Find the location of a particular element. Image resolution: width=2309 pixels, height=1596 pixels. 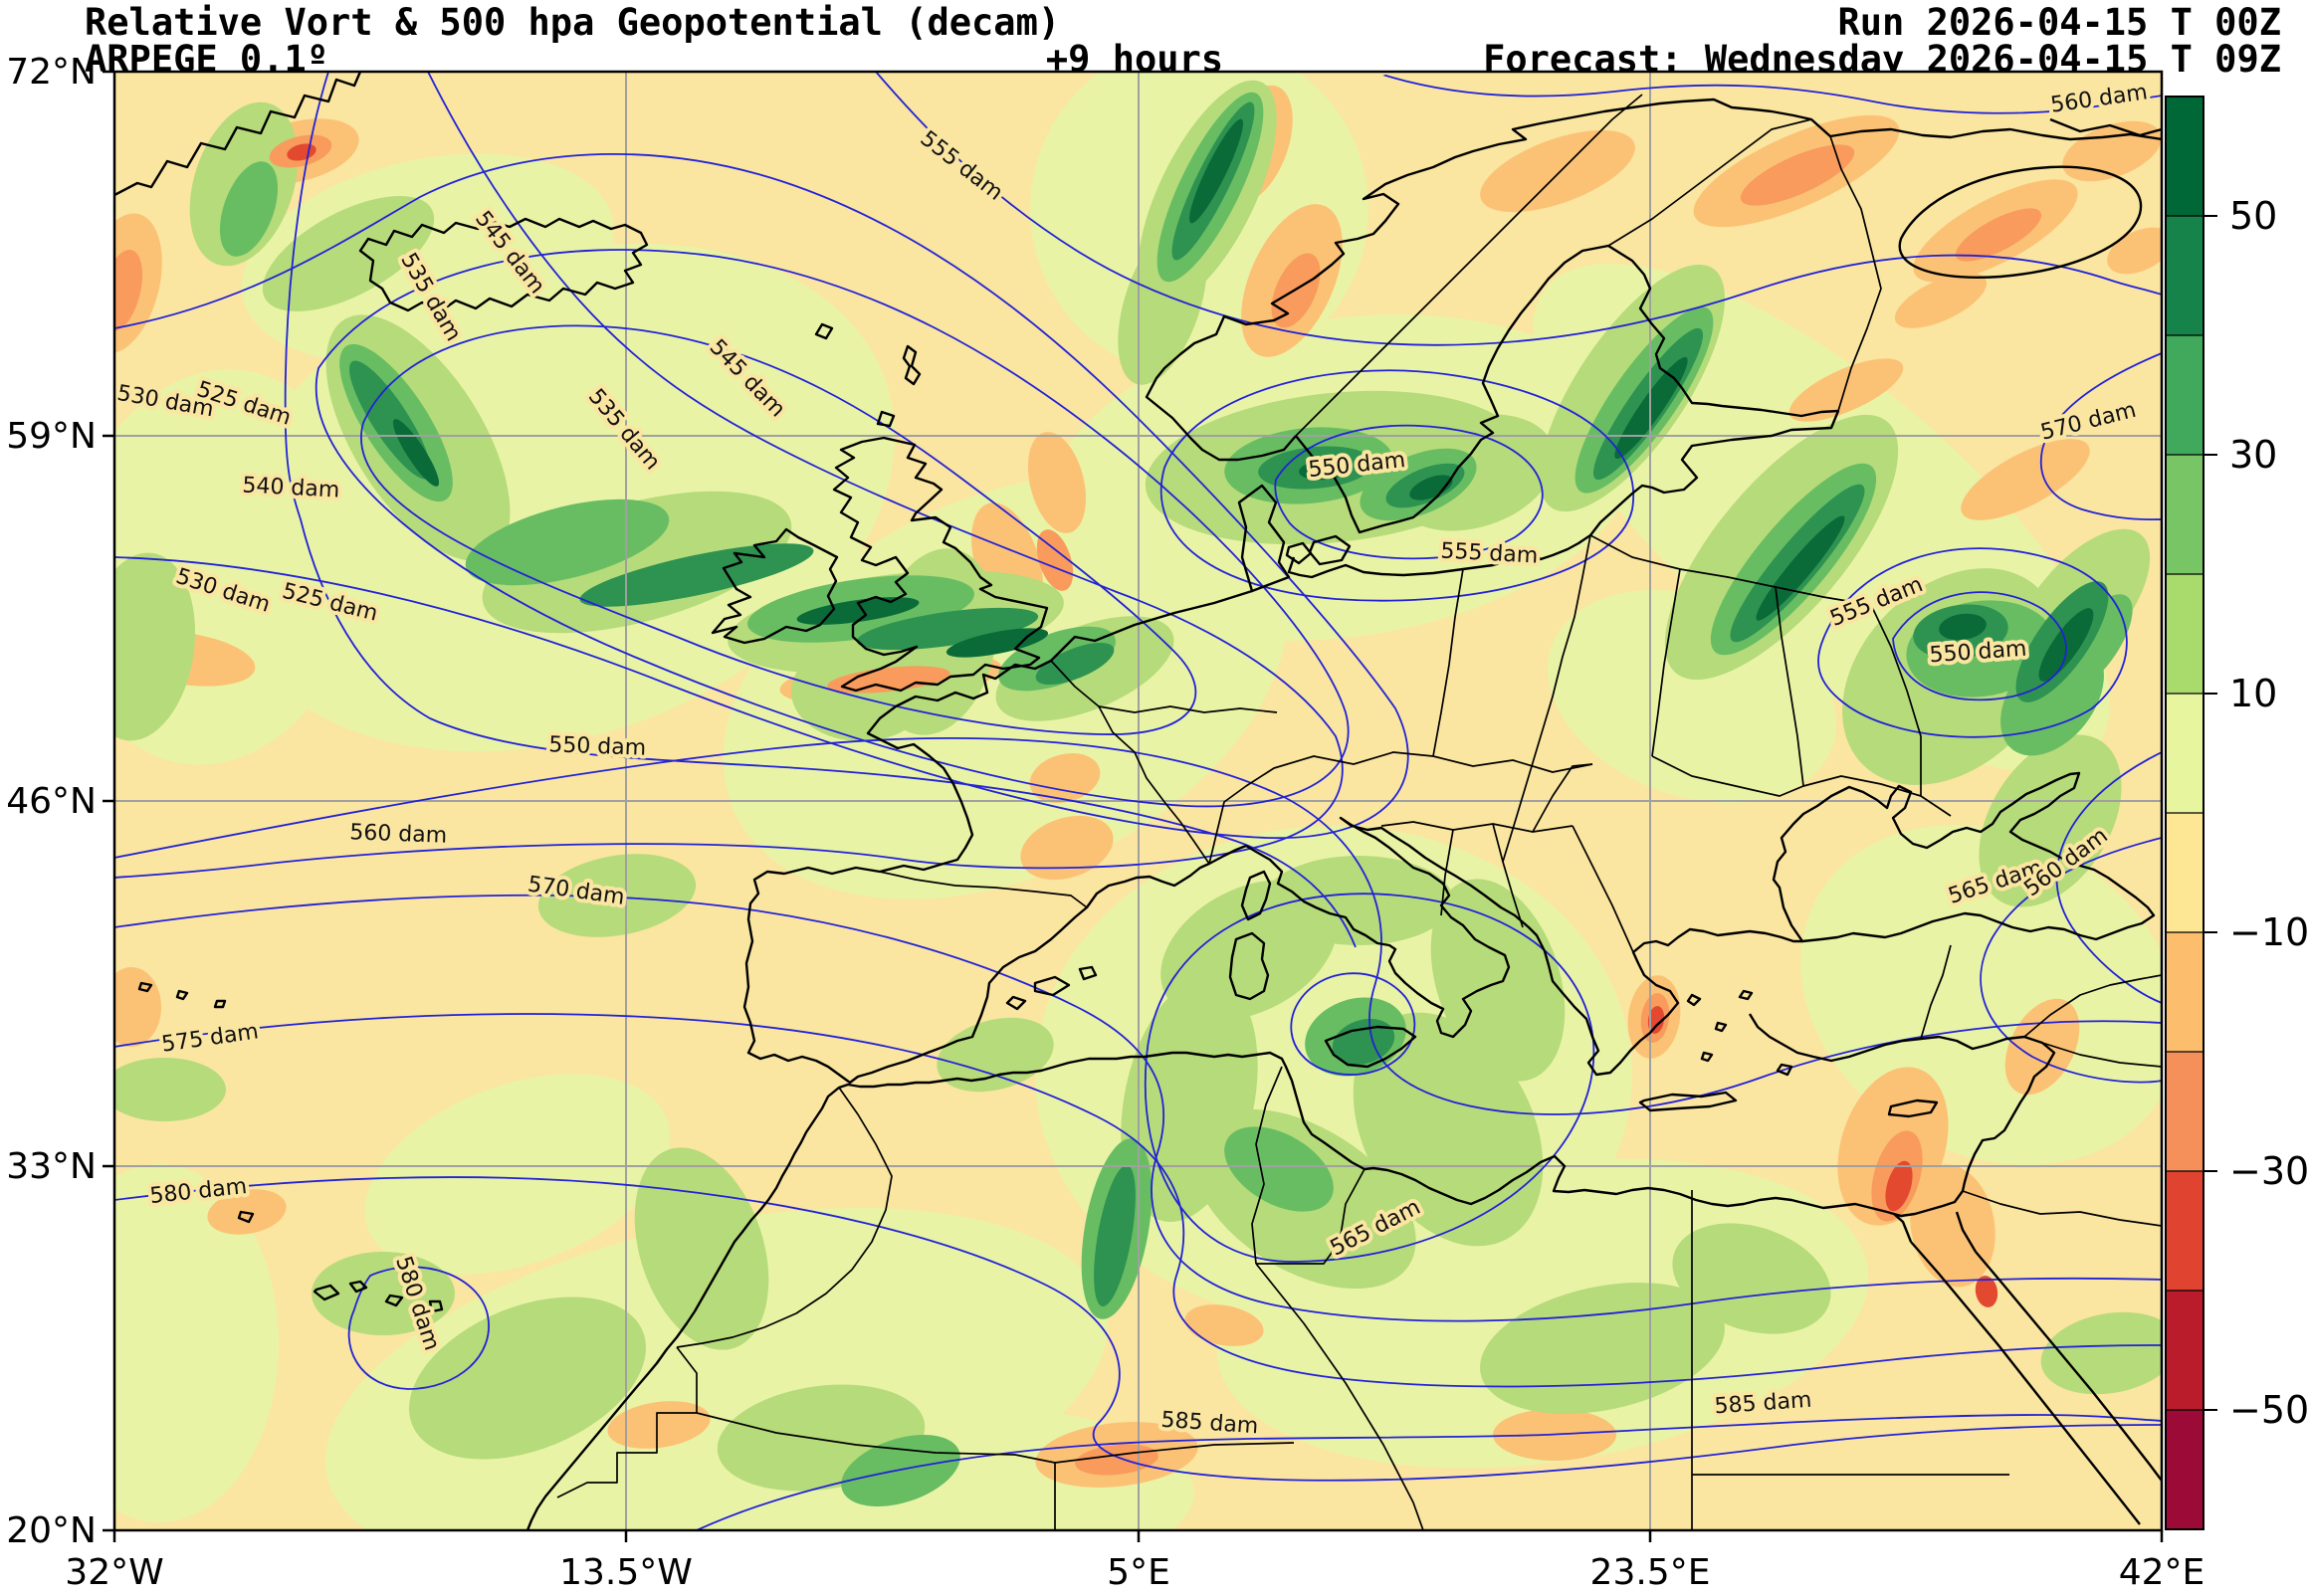

lon-tick-label: 5°E is located at coordinates (1139, 1572).